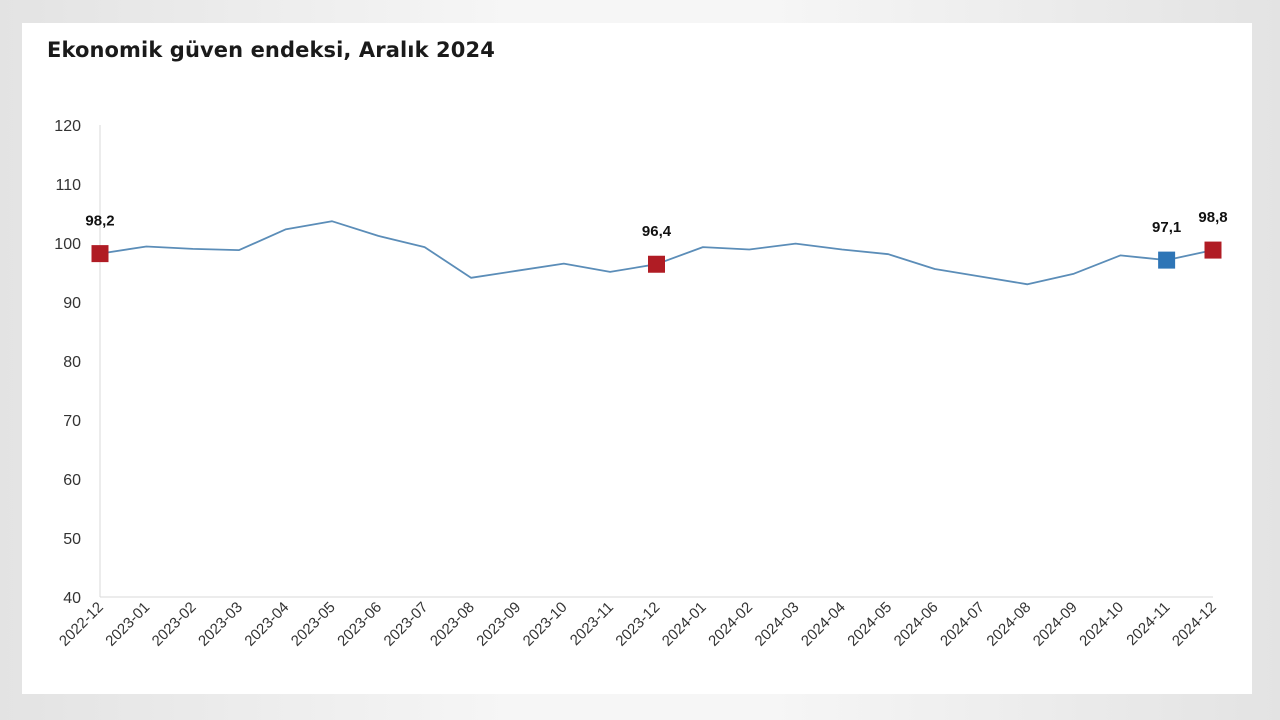 The width and height of the screenshot is (1280, 720). What do you see at coordinates (1008, 624) in the screenshot?
I see `x-tick-label: 2024-08` at bounding box center [1008, 624].